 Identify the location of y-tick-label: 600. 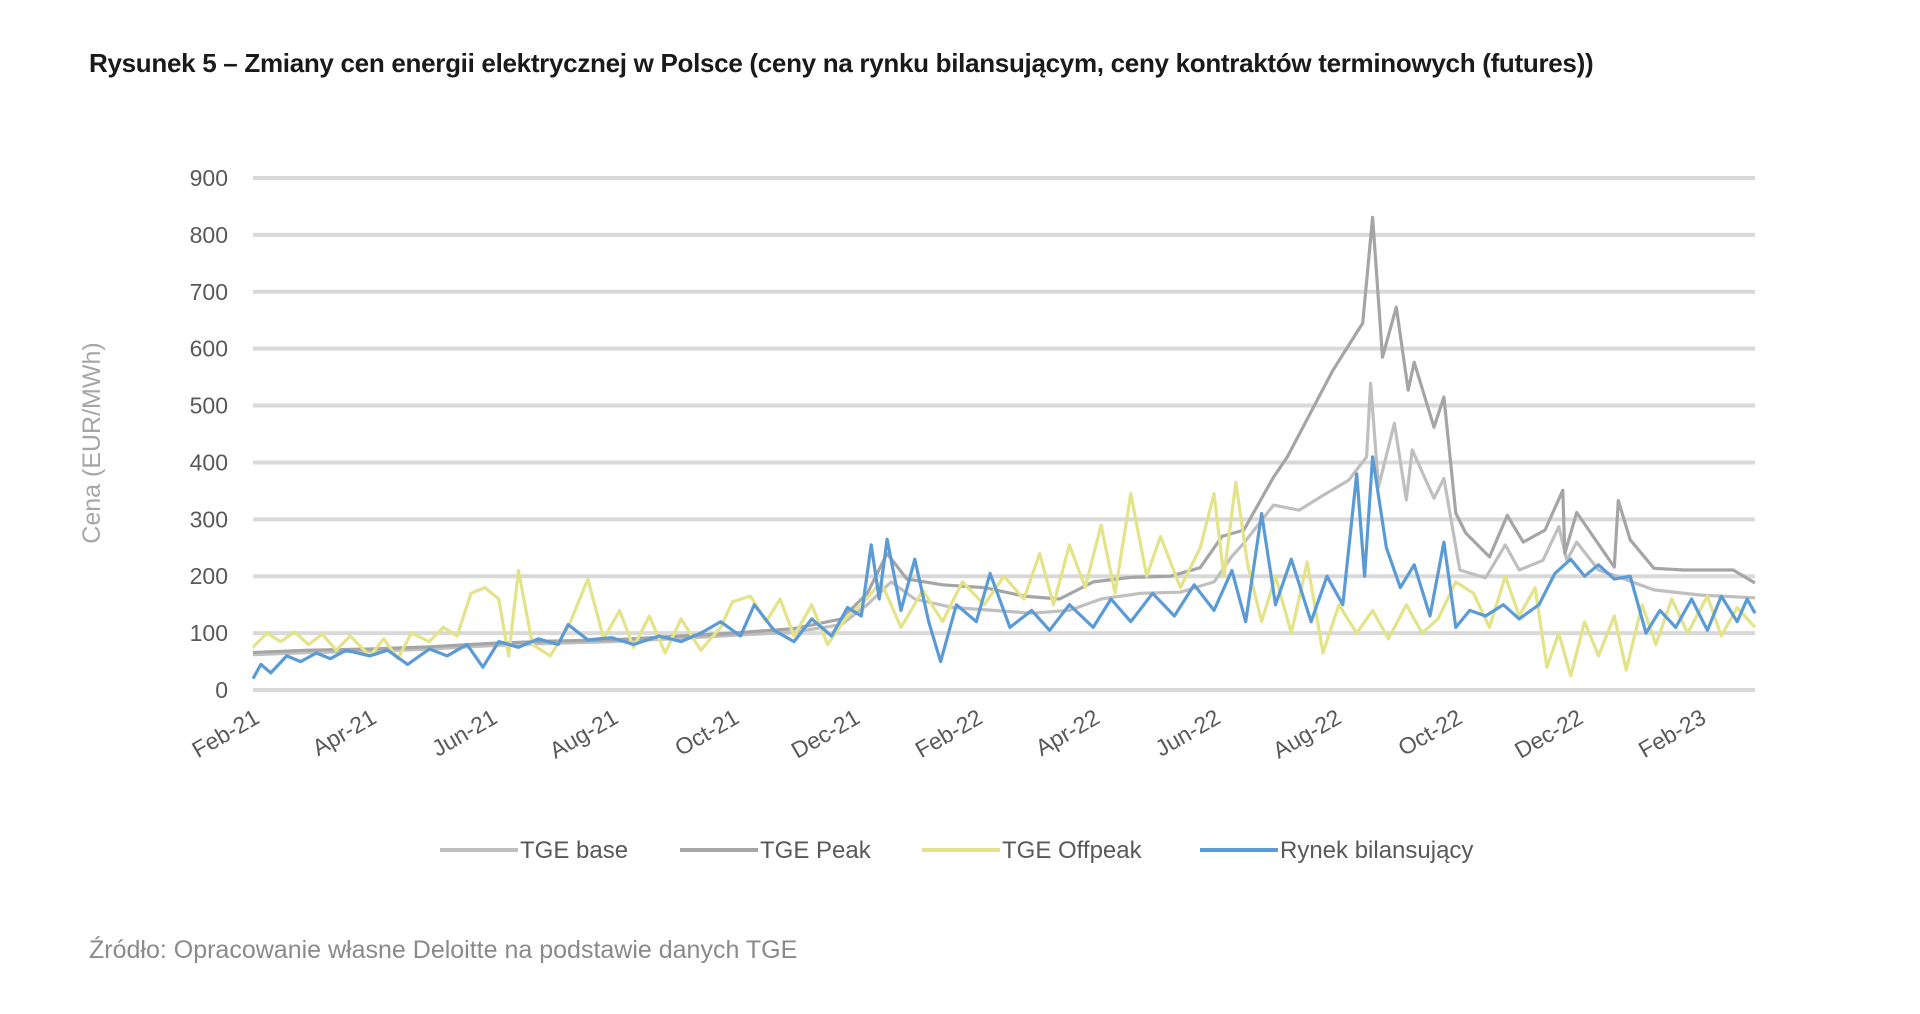
(209, 349).